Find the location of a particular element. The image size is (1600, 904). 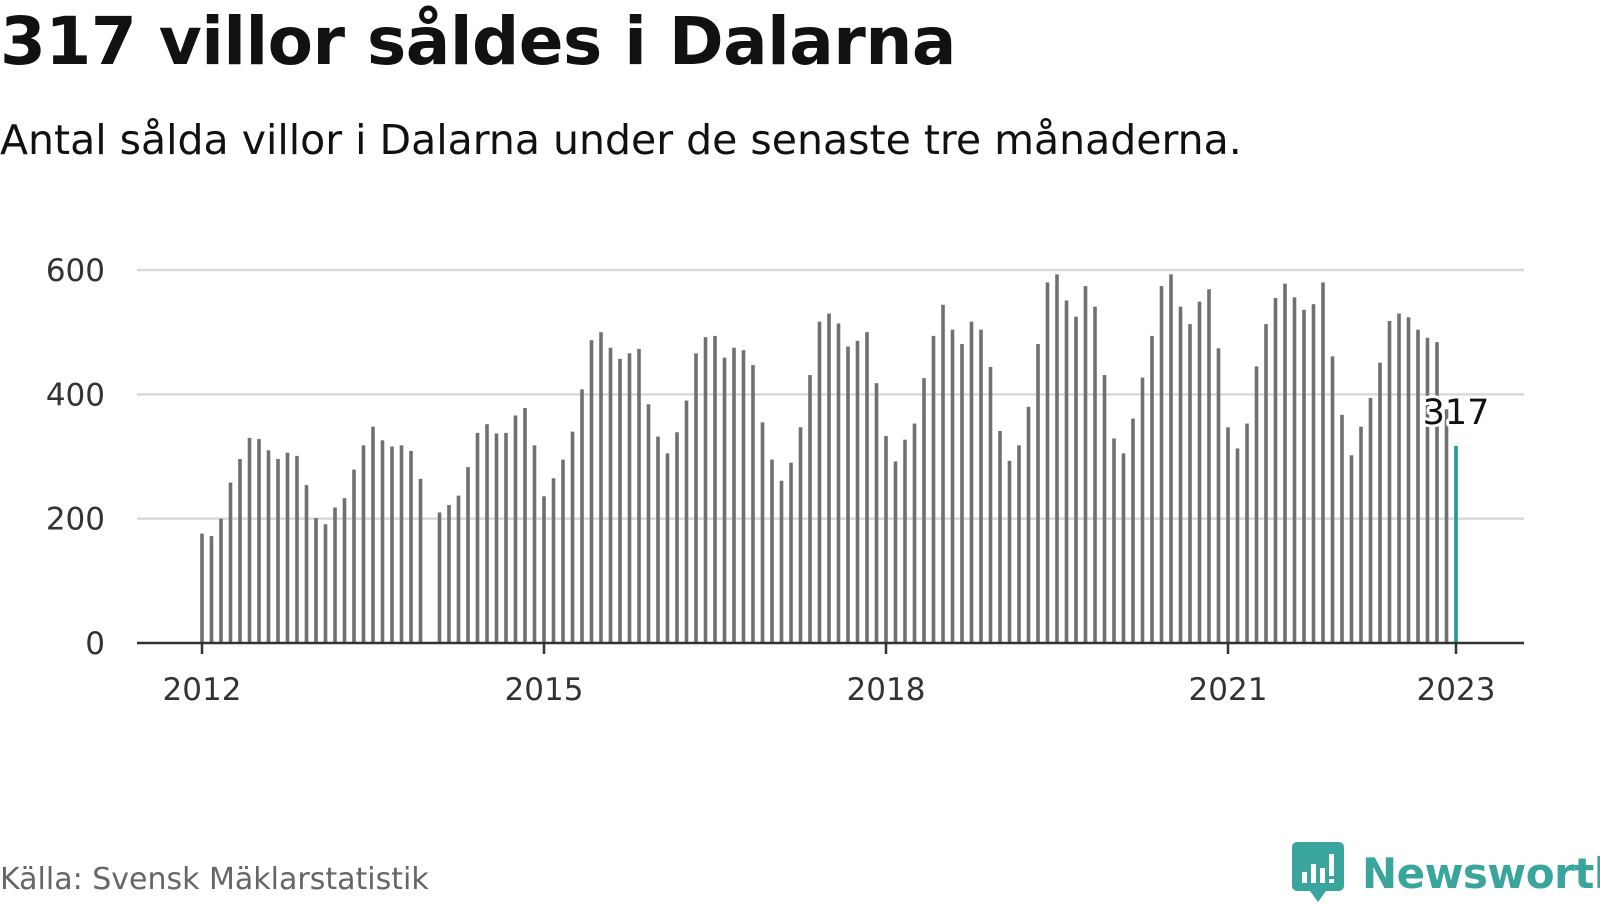

brand-logo: Newsworthy is located at coordinates (1446, 873).